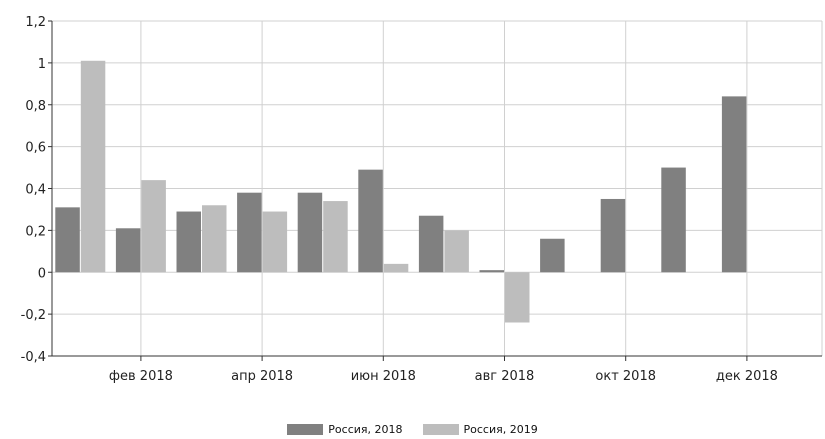 This screenshot has width=825, height=439. What do you see at coordinates (42, 273) in the screenshot?
I see `y-tick-label: 0` at bounding box center [42, 273].